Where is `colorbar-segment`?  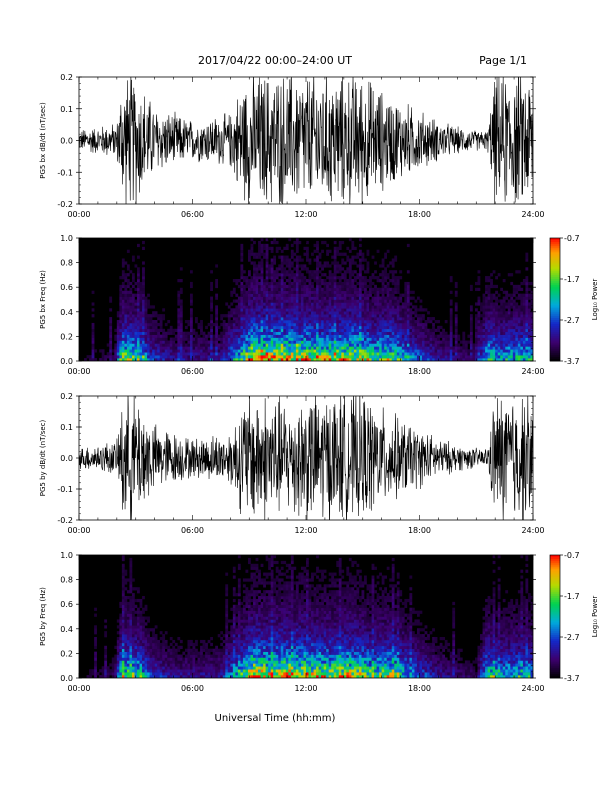
colorbar-segment is located at coordinates (555, 278).